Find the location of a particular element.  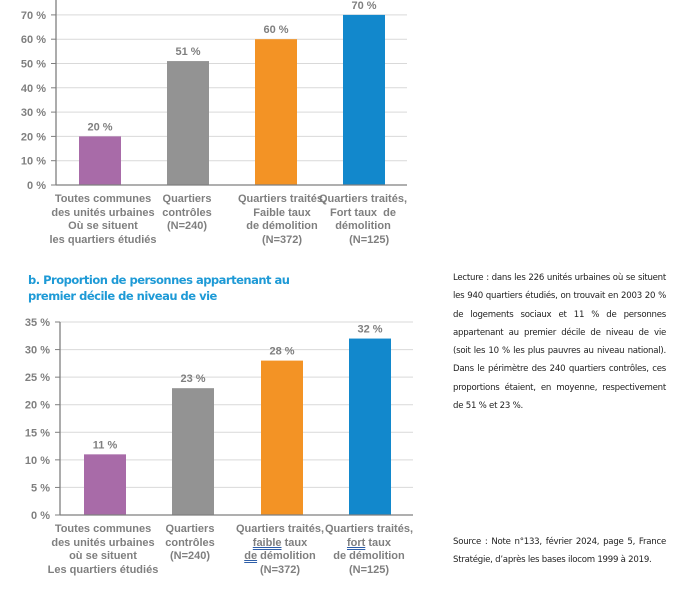

data-label: 20 % is located at coordinates (99, 127).